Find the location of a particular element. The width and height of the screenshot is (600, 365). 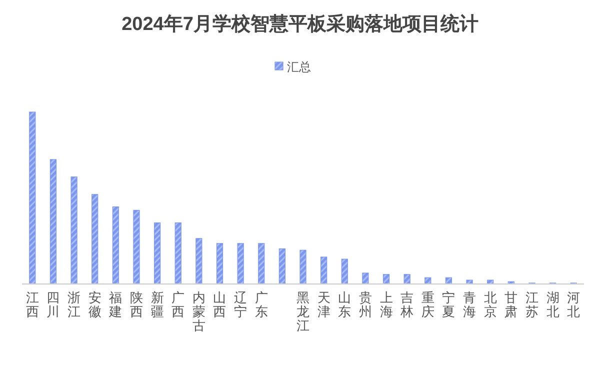

x-tick-label: 四川 is located at coordinates (53, 304).